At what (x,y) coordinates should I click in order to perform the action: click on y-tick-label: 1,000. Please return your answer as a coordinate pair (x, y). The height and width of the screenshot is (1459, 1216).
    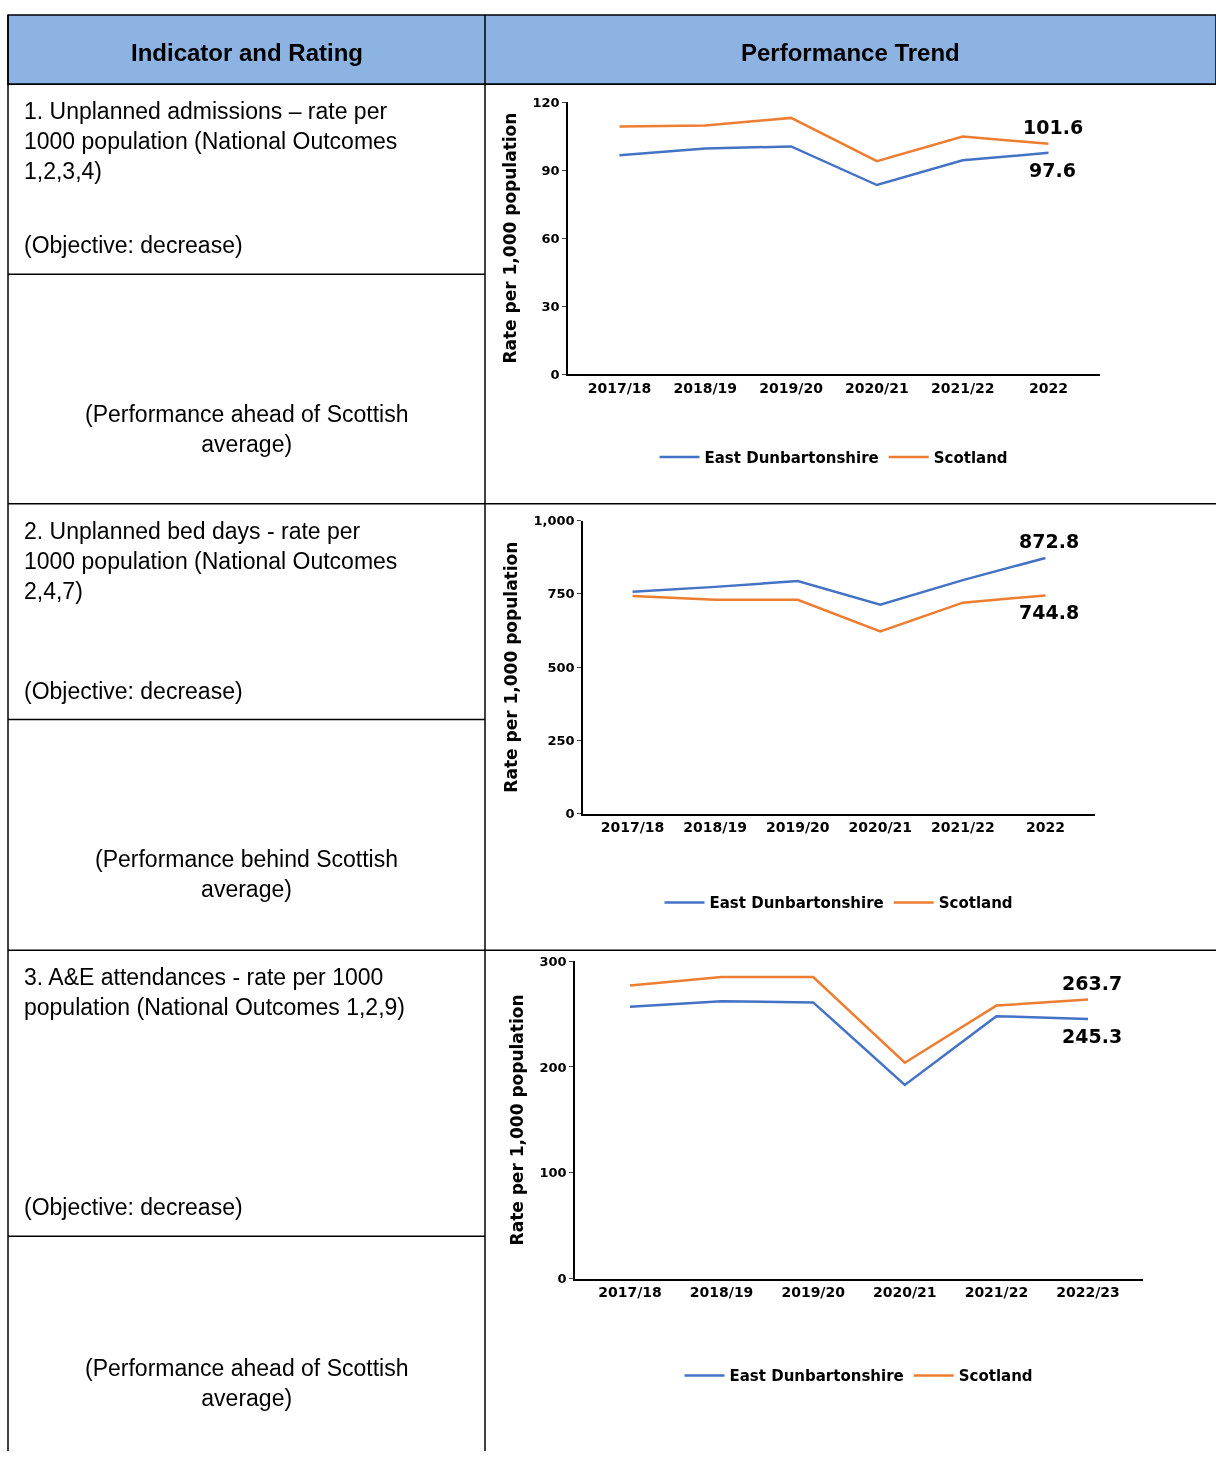
    Looking at the image, I should click on (554, 521).